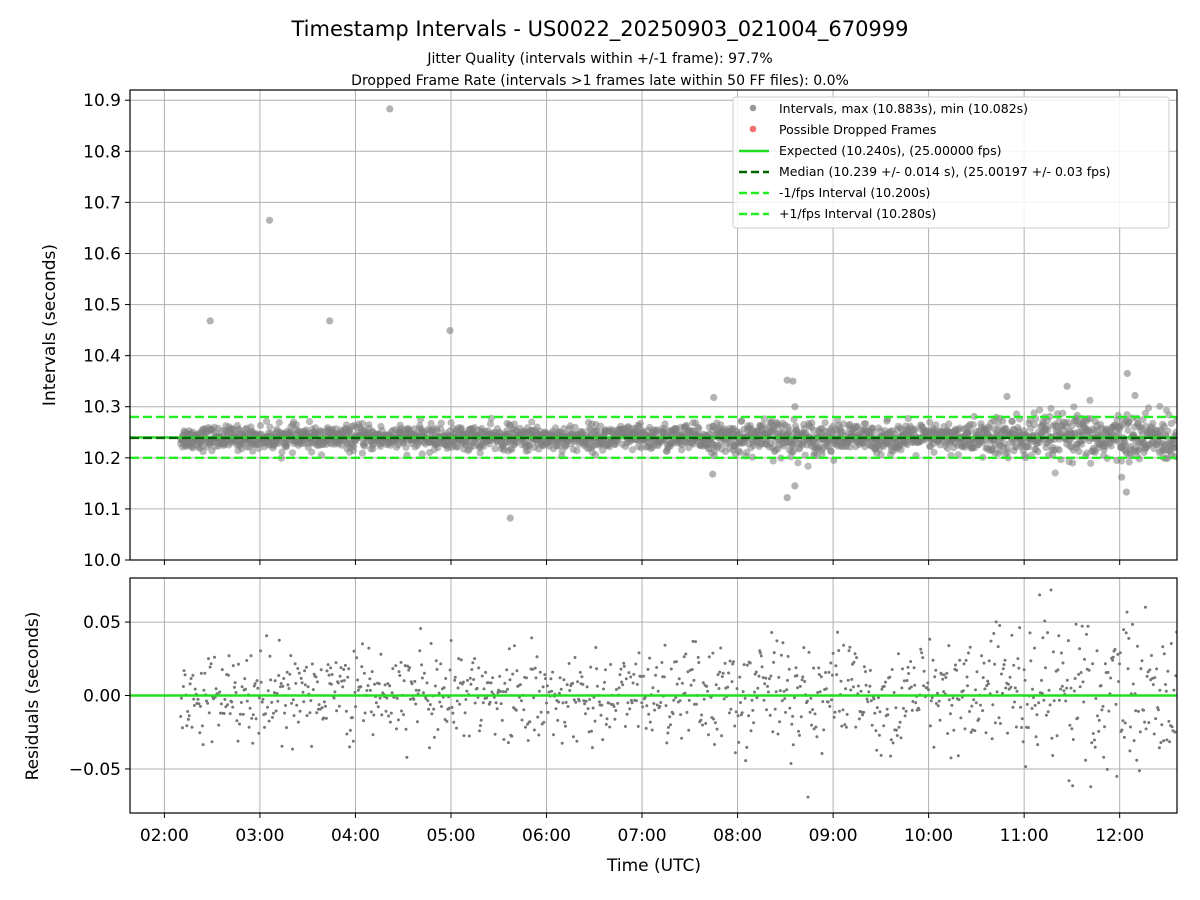  Describe the element at coordinates (95, 770) in the screenshot. I see `y-tick-label: −0.05` at that location.